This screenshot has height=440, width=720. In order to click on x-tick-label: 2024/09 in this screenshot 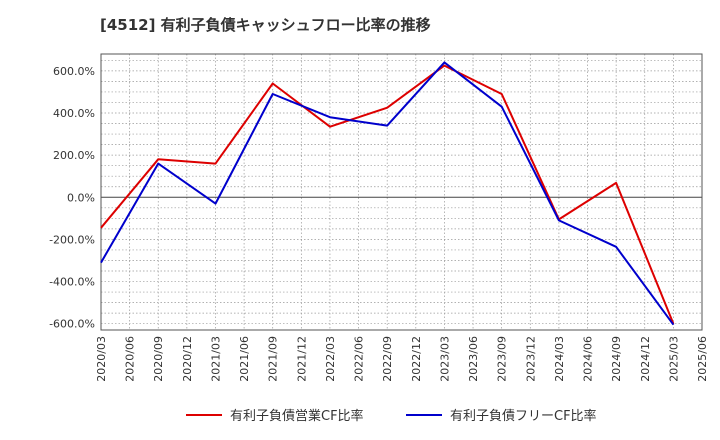, I will do `click(616, 359)`.